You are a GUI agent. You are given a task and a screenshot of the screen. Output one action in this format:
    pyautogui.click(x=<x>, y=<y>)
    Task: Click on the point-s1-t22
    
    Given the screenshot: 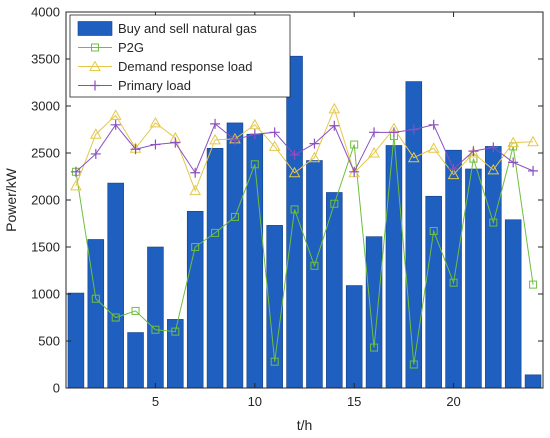 What is the action you would take?
    pyautogui.click(x=493, y=222)
    